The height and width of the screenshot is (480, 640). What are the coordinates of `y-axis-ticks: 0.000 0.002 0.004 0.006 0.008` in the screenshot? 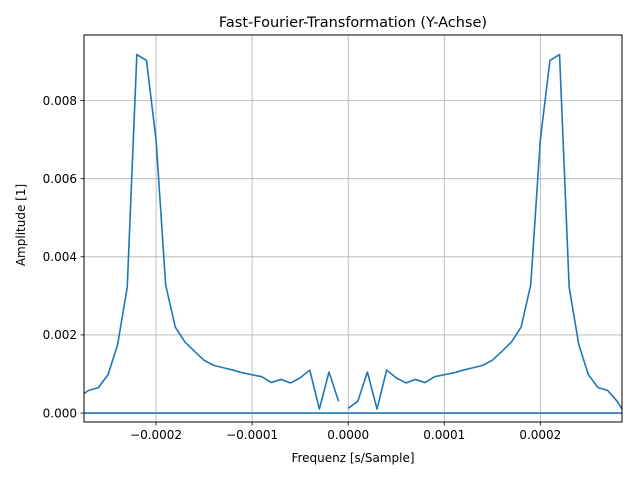 It's located at (63, 257).